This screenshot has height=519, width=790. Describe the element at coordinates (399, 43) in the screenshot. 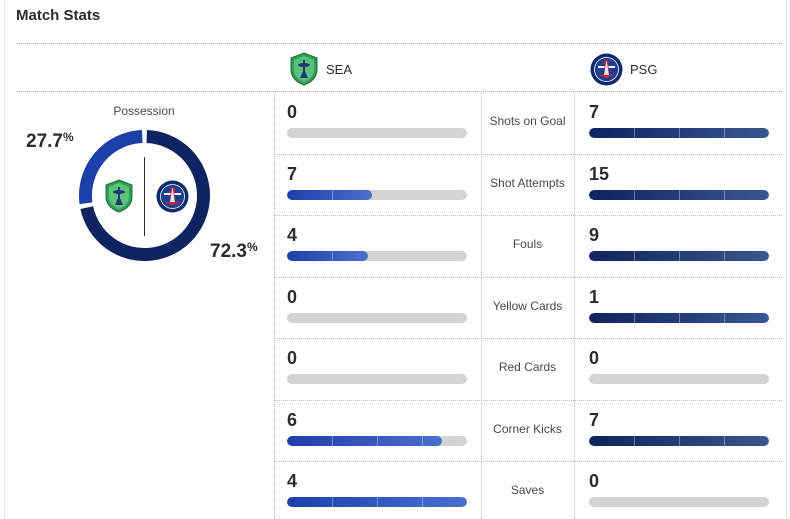

I see `title-divider` at that location.